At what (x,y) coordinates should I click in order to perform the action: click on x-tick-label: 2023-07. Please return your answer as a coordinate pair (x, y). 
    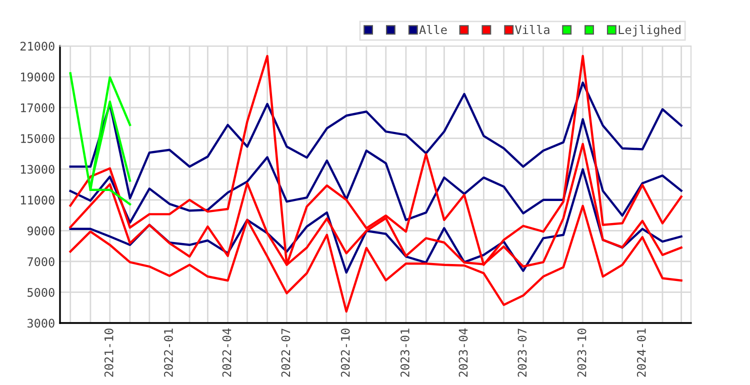
    Looking at the image, I should click on (522, 352).